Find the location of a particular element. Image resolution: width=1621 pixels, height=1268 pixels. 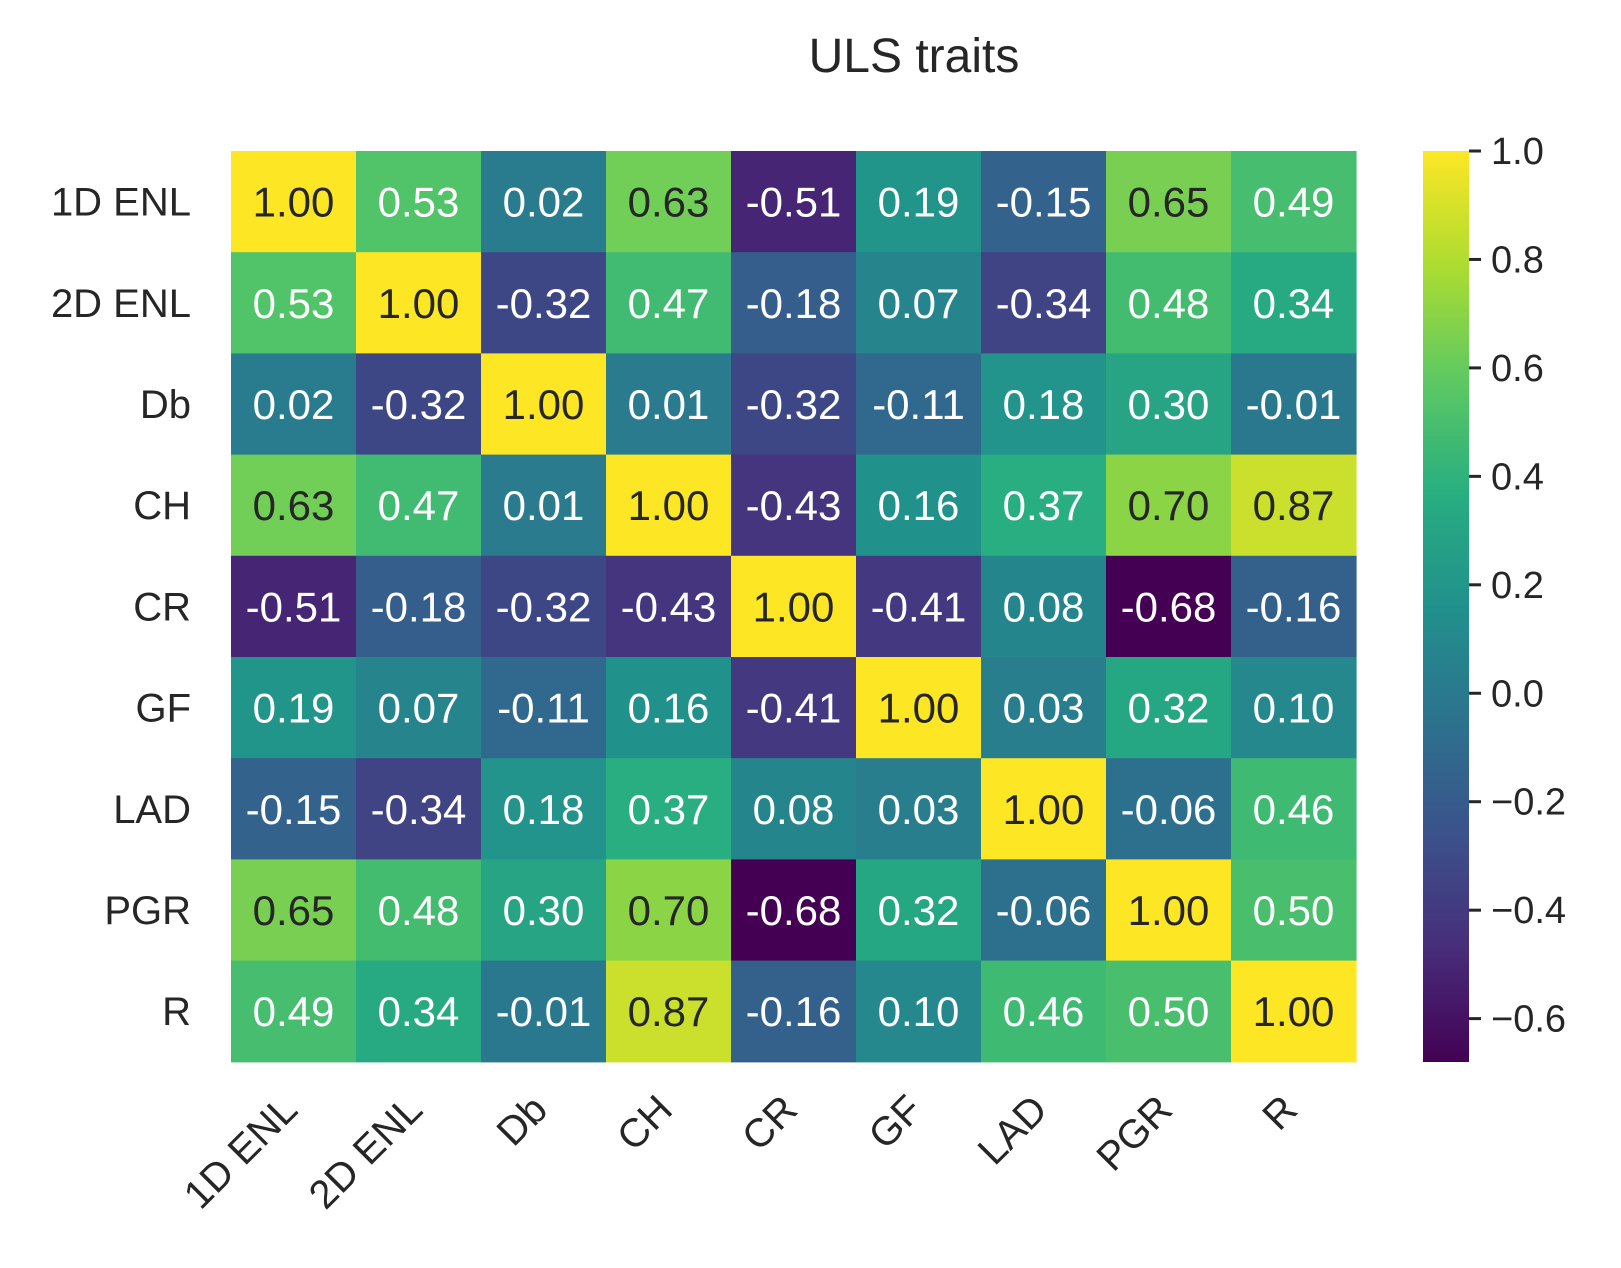

row-label: CR is located at coordinates (162, 607).